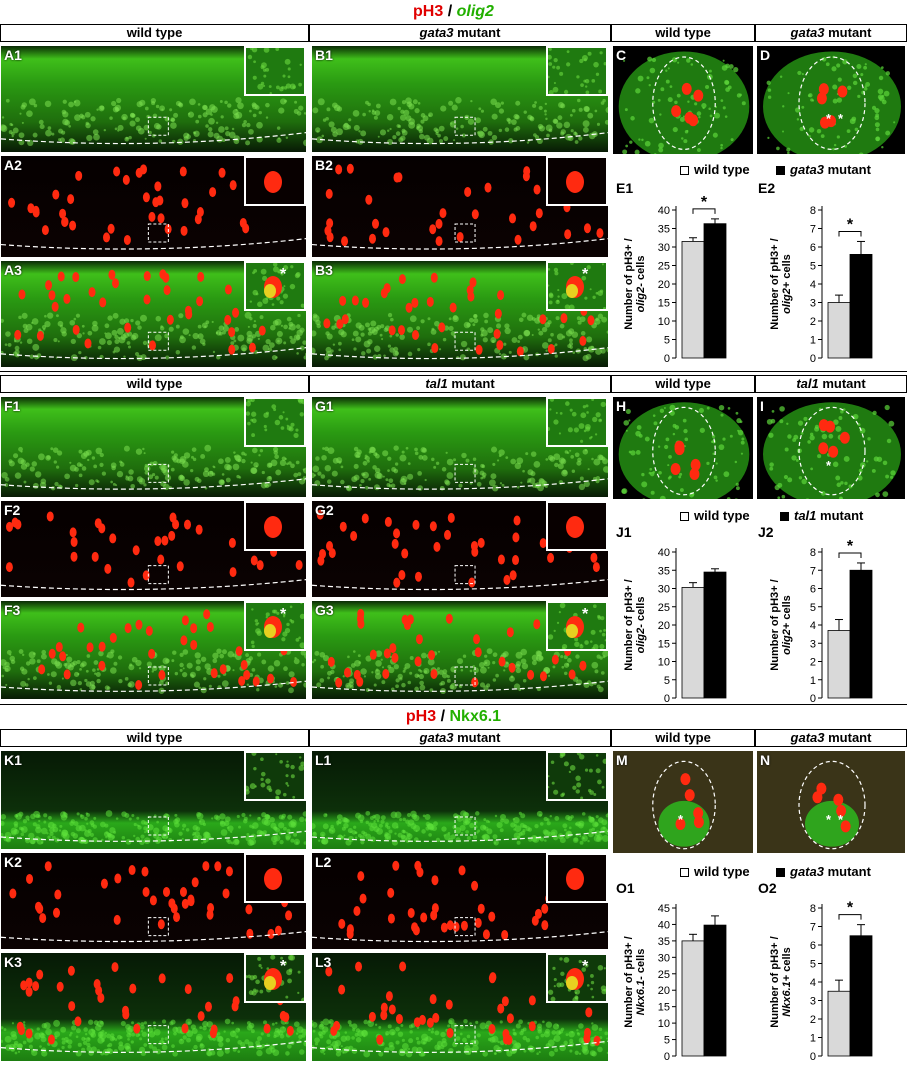  Describe the element at coordinates (460, 650) in the screenshot. I see `panel-G3: G3 *` at that location.